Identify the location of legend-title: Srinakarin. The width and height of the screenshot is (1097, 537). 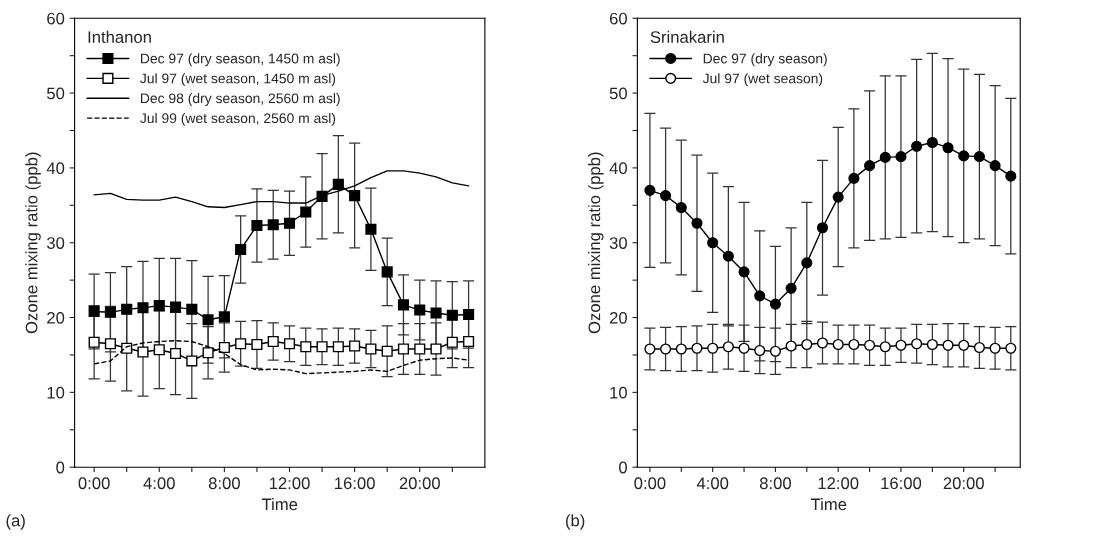
(687, 36).